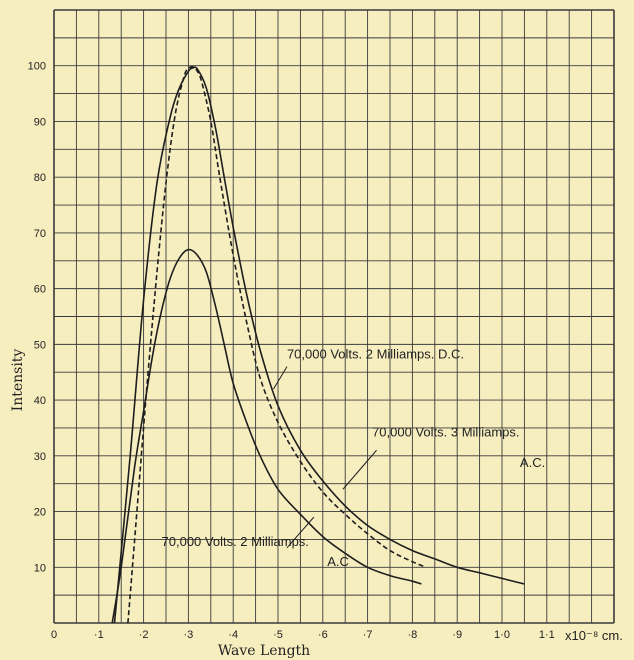 The image size is (634, 660). I want to click on x-tick-label: 1·1, so click(547, 635).